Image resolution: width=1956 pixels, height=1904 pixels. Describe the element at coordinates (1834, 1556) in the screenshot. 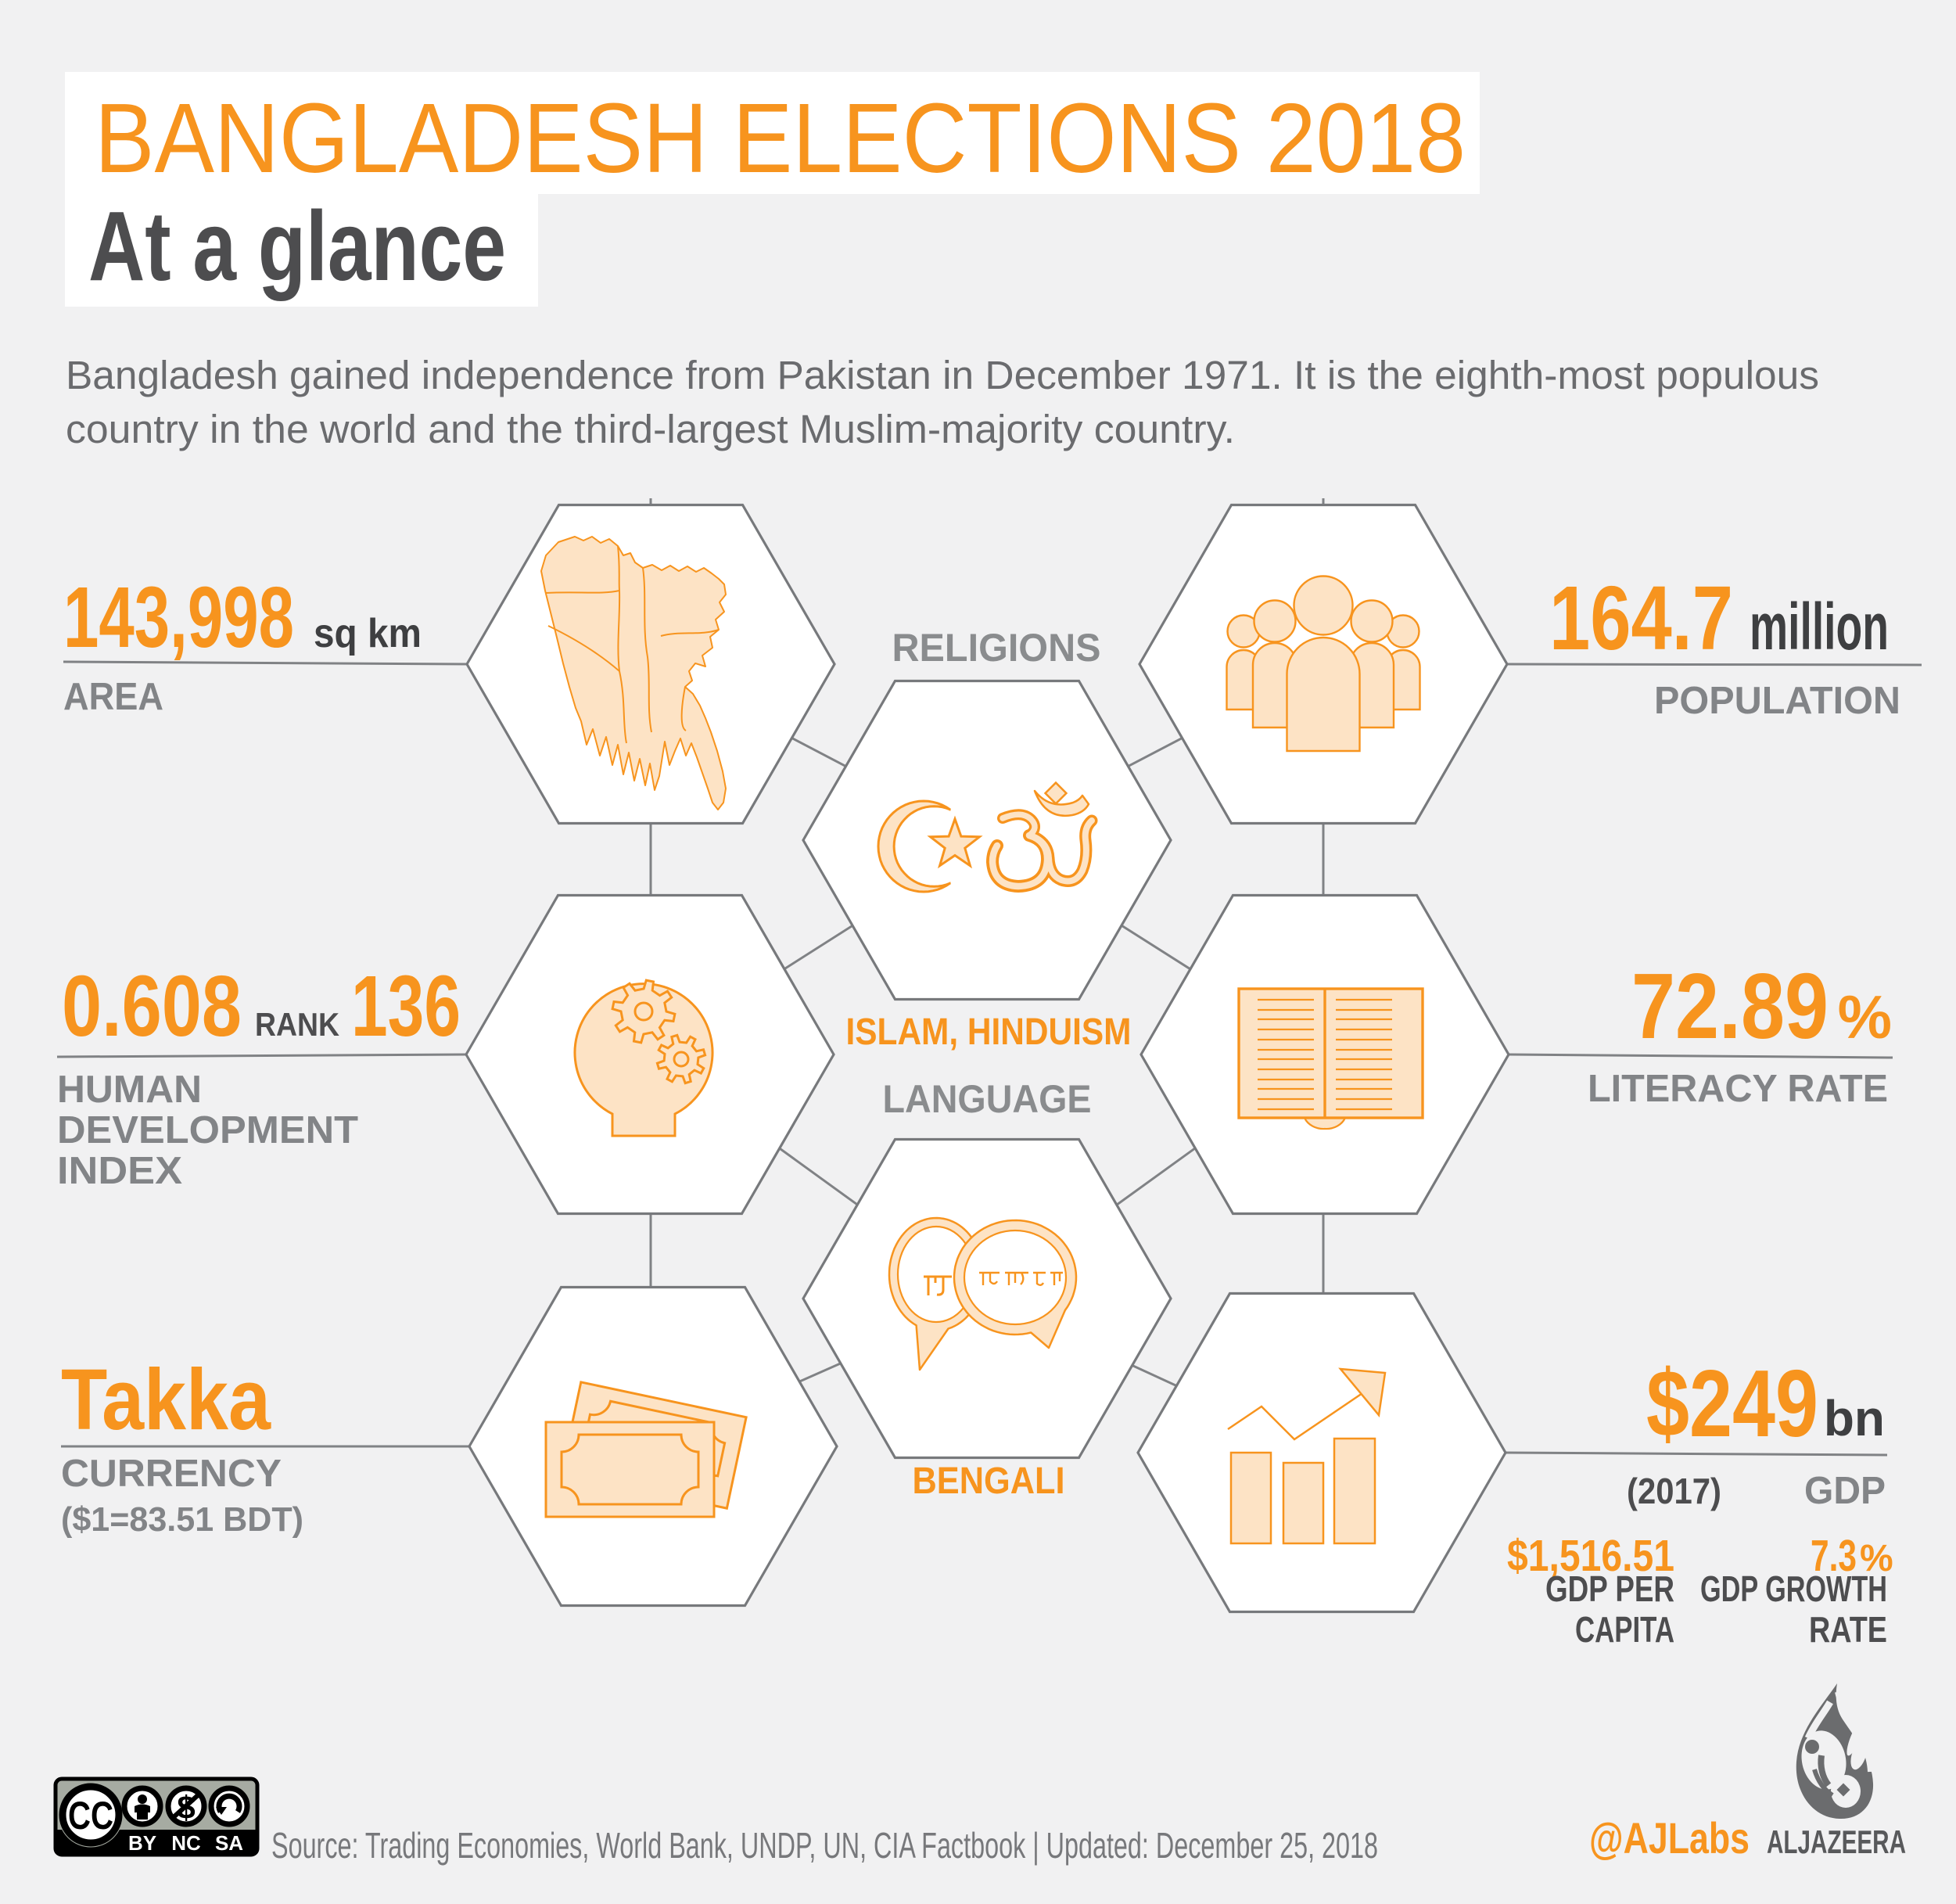

I see `svg-text: 7.3` at that location.